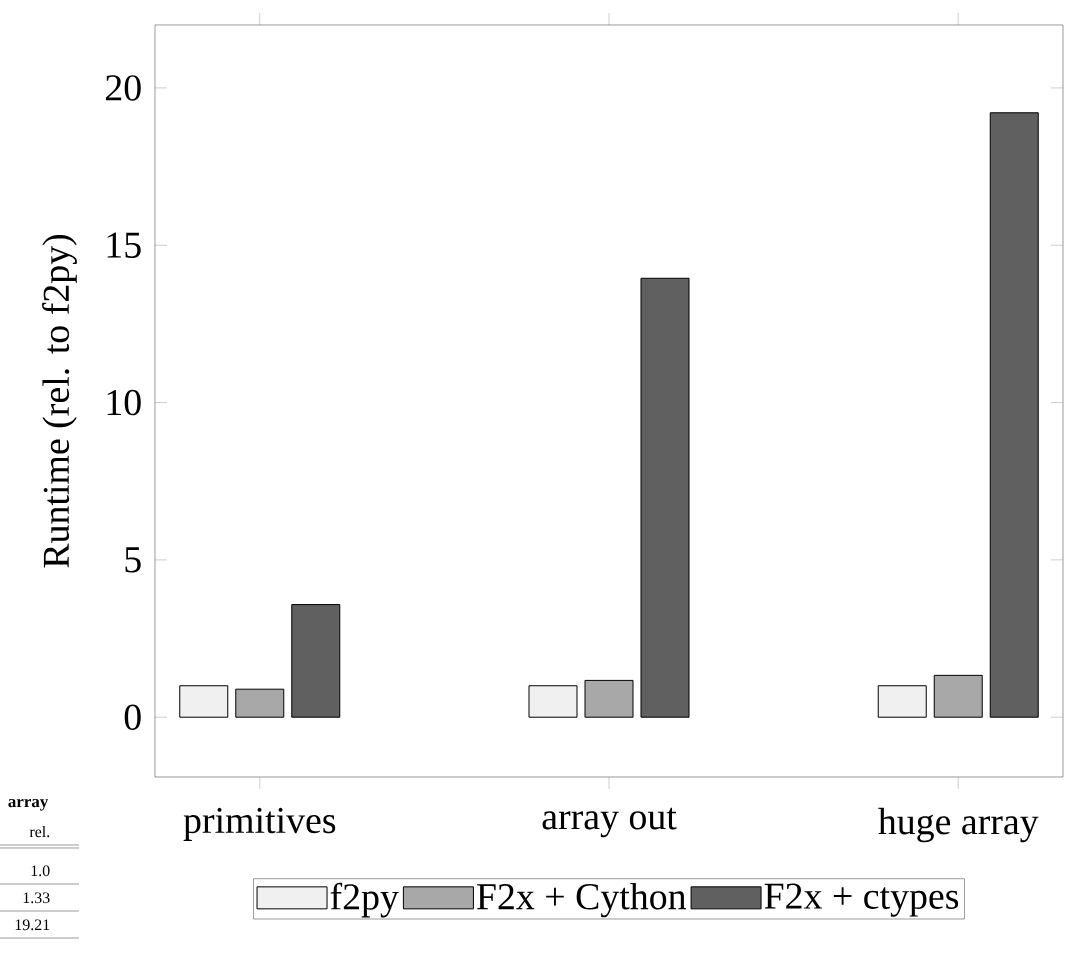 The image size is (1076, 966). I want to click on text: array, so click(28, 804).